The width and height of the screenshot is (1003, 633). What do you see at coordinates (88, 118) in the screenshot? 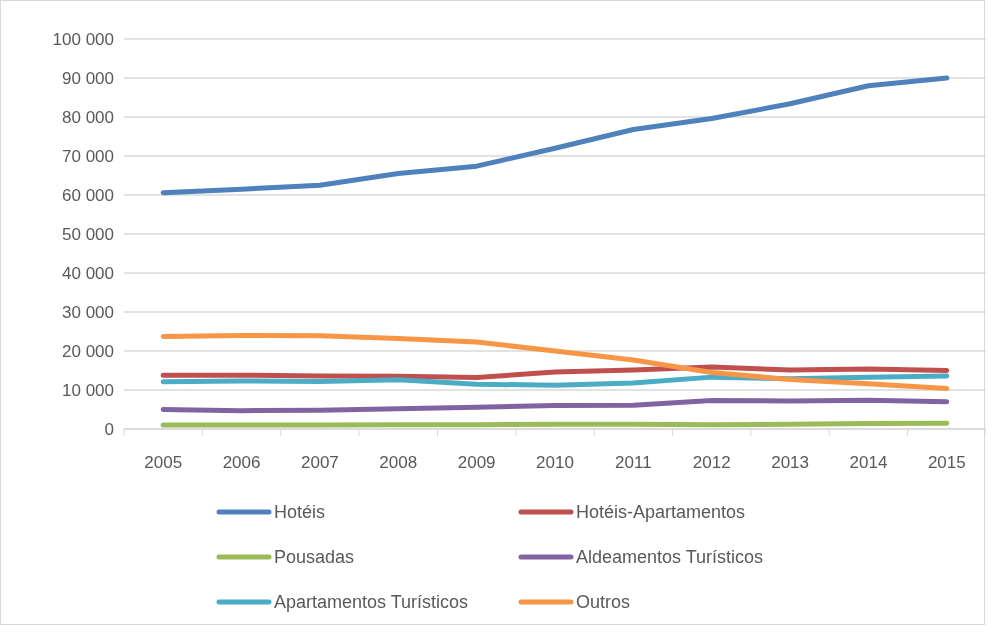
I see `y-tick-label: 80 000` at bounding box center [88, 118].